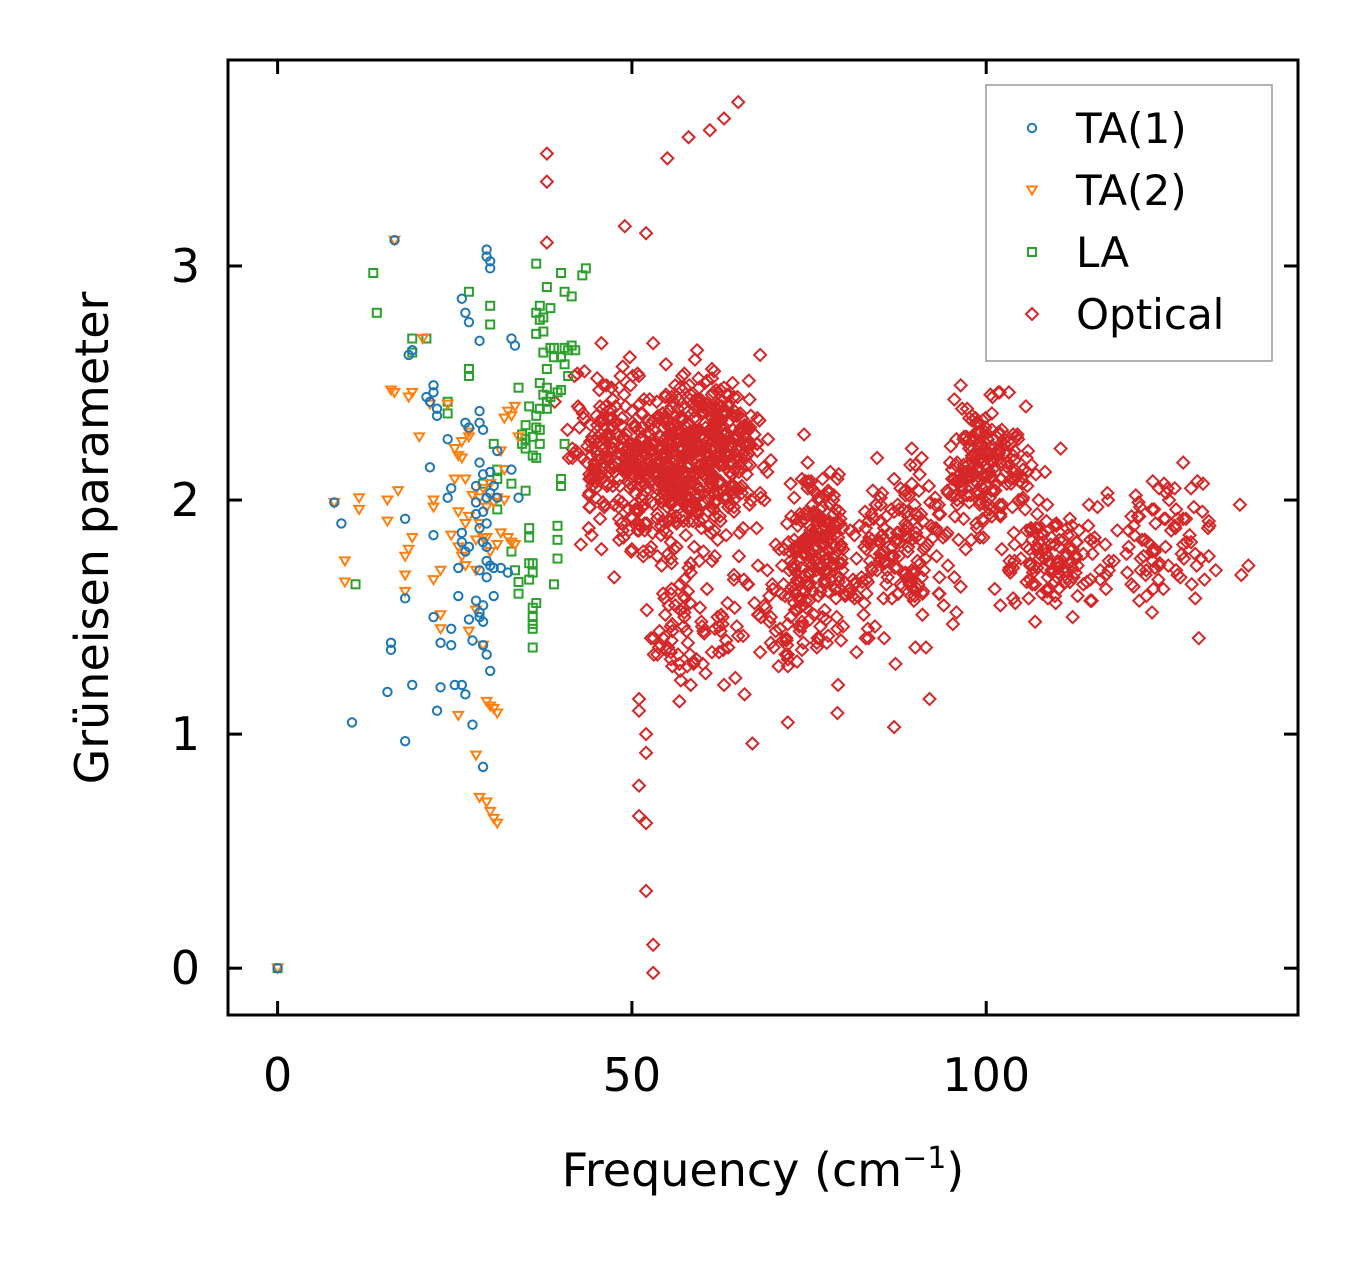  Describe the element at coordinates (1129, 223) in the screenshot. I see `legend: TA(1) TA(2) LA Optical` at that location.